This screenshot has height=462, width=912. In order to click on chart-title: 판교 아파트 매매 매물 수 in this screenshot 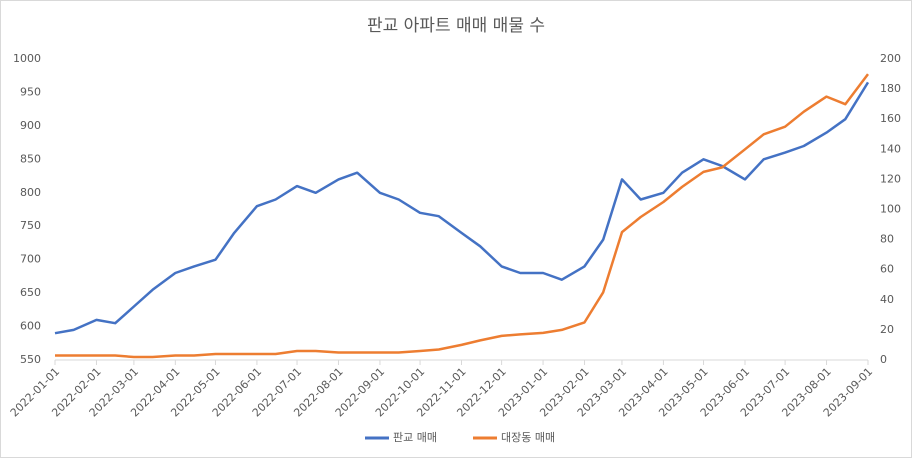, I will do `click(456, 26)`.